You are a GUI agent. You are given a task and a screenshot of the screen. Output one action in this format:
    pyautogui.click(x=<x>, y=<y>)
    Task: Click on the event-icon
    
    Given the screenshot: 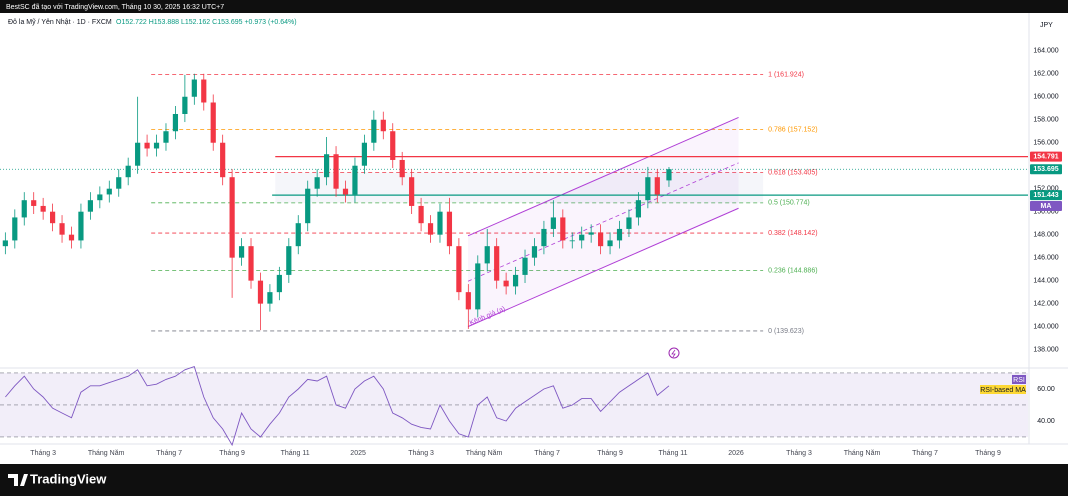 What is the action you would take?
    pyautogui.click(x=674, y=353)
    